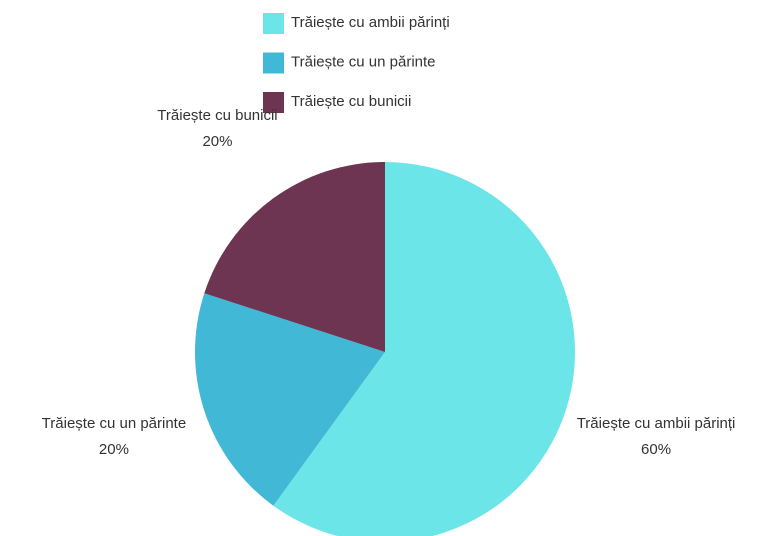  What do you see at coordinates (217, 115) in the screenshot?
I see `slice-label: Trăiește cu bunicii` at bounding box center [217, 115].